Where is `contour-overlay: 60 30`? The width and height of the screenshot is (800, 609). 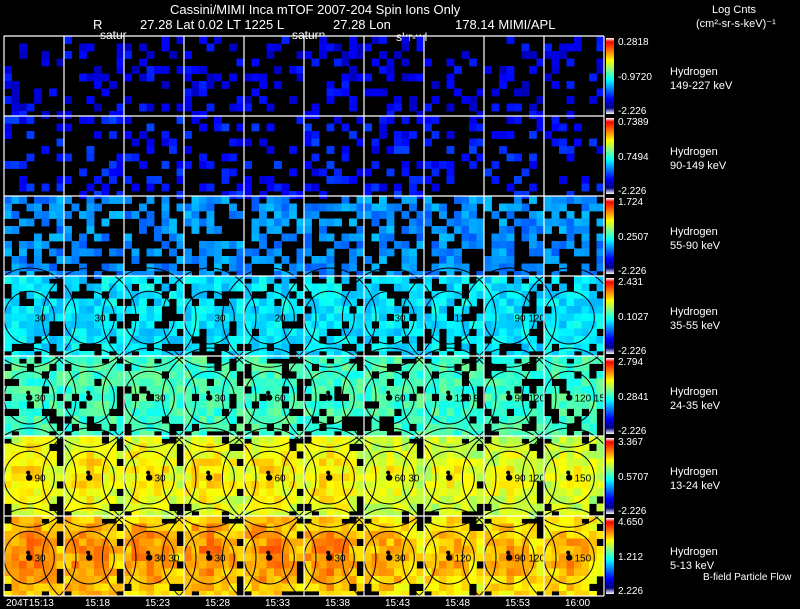 contour-overlay: 60 30 is located at coordinates (389, 477).